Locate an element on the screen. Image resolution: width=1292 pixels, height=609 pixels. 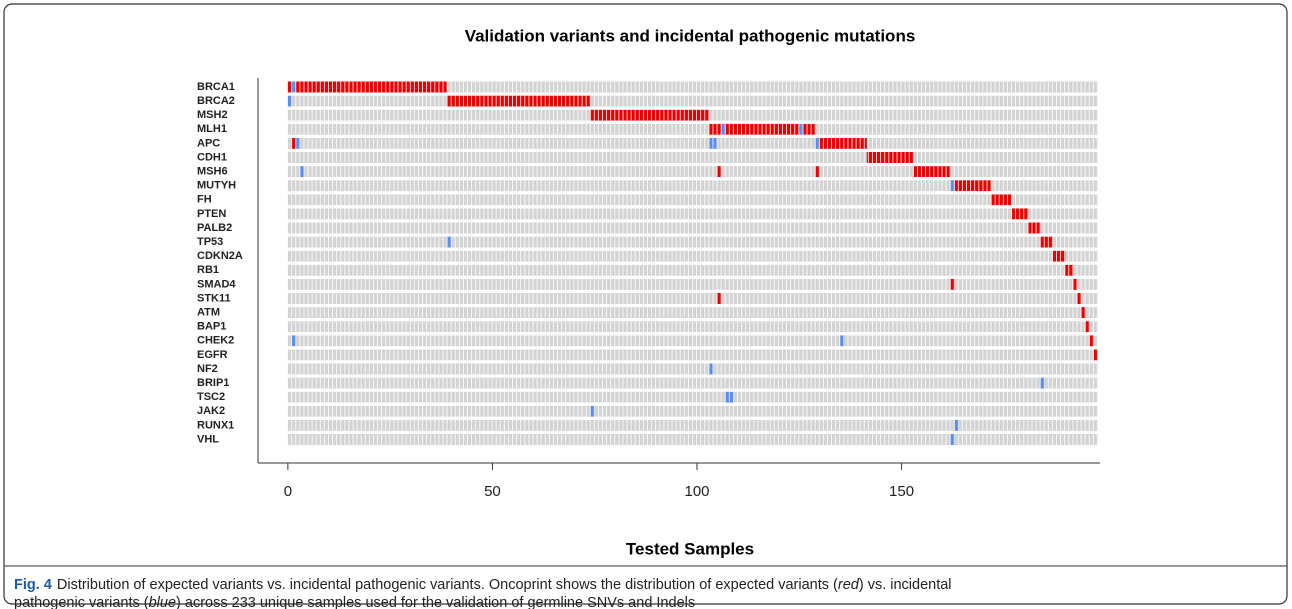
gene-label: EGFR is located at coordinates (212, 355).